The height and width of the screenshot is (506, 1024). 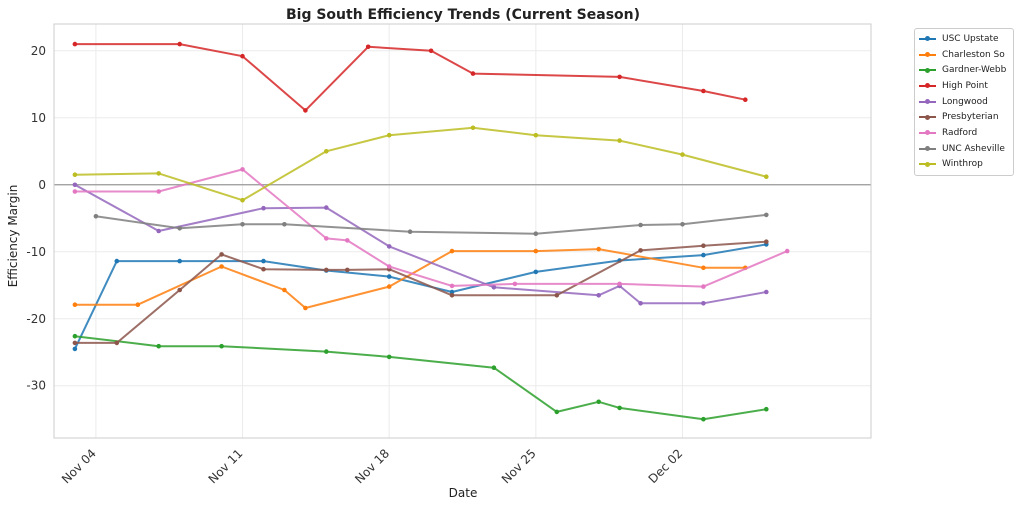 I want to click on legend-label: Presbyterian, so click(x=970, y=117).